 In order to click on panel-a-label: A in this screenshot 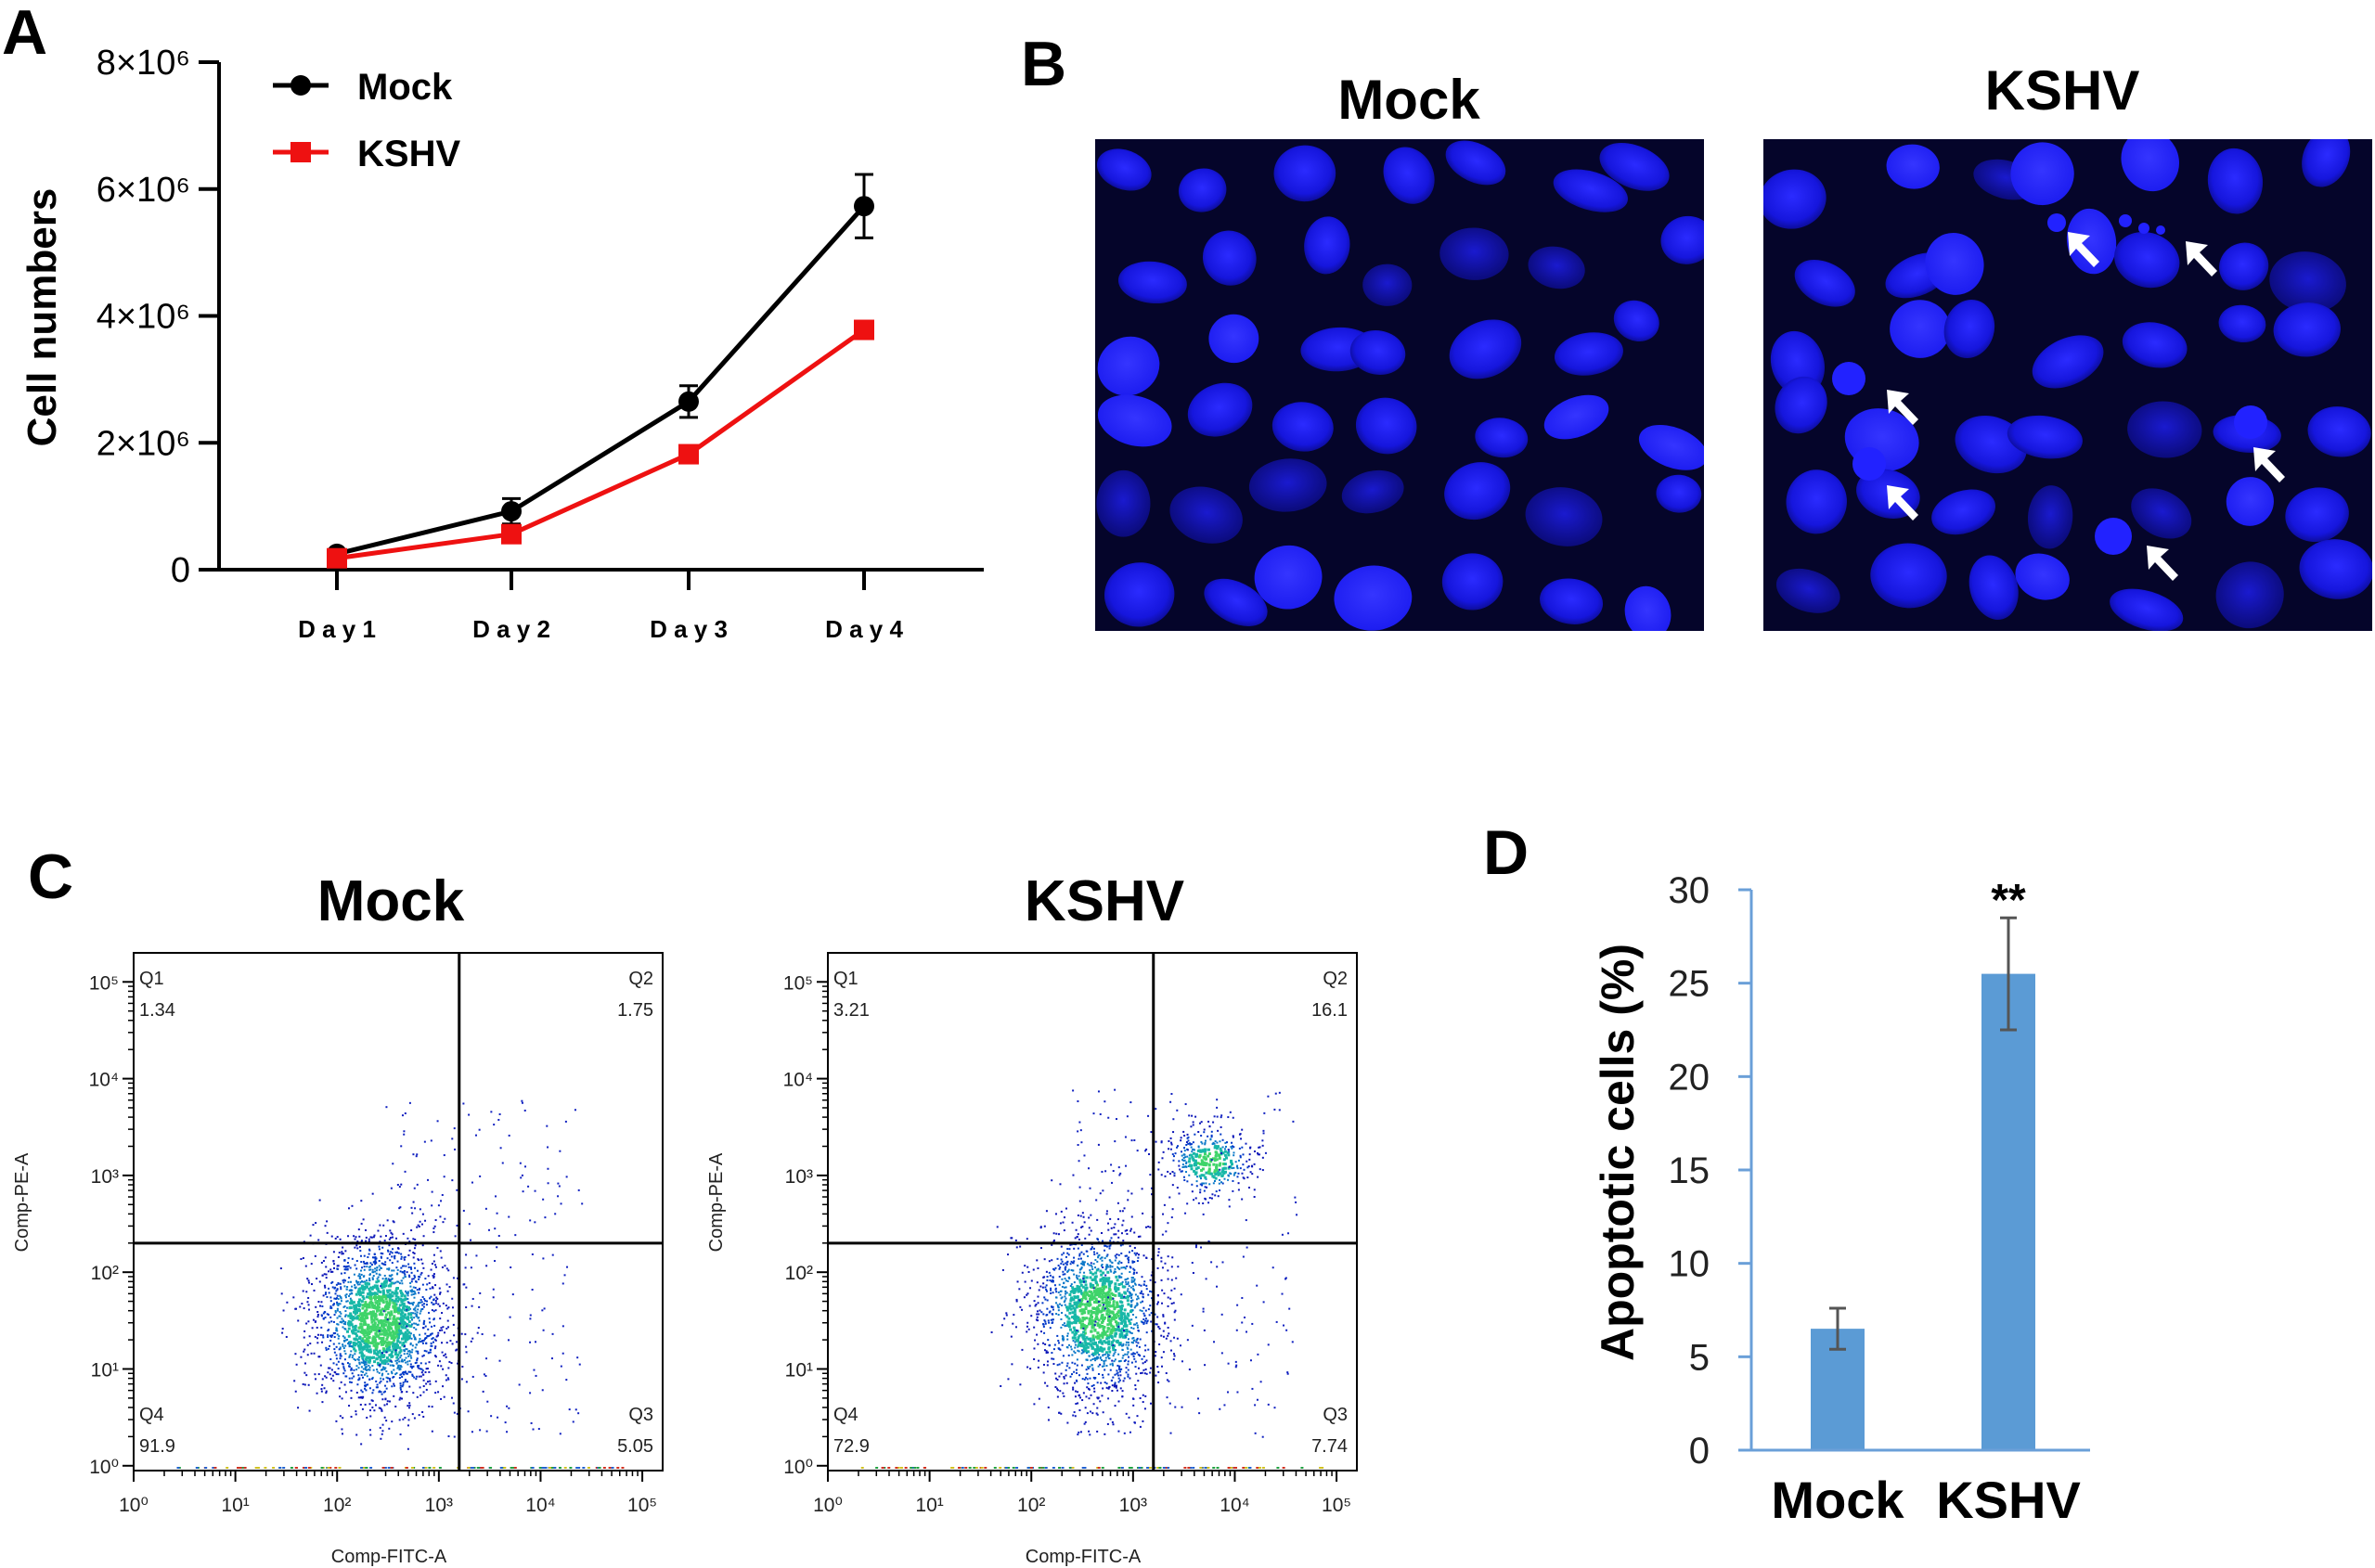, I will do `click(24, 34)`.